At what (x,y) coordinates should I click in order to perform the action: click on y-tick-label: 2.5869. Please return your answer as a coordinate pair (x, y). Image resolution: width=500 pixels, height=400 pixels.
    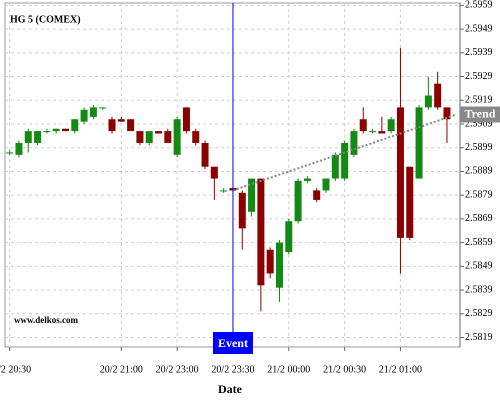
    Looking at the image, I should click on (479, 218).